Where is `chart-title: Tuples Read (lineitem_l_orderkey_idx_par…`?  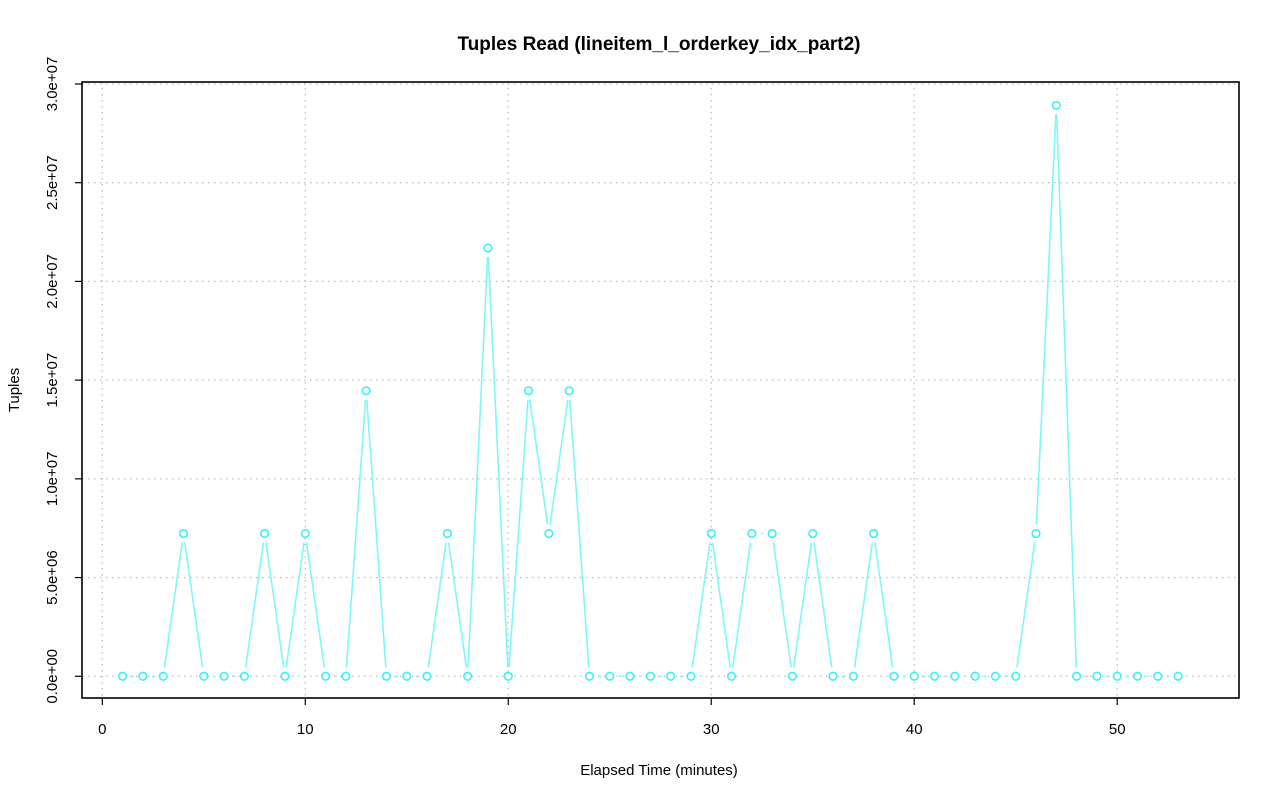
chart-title: Tuples Read (lineitem_l_orderkey_idx_par… is located at coordinates (658, 44).